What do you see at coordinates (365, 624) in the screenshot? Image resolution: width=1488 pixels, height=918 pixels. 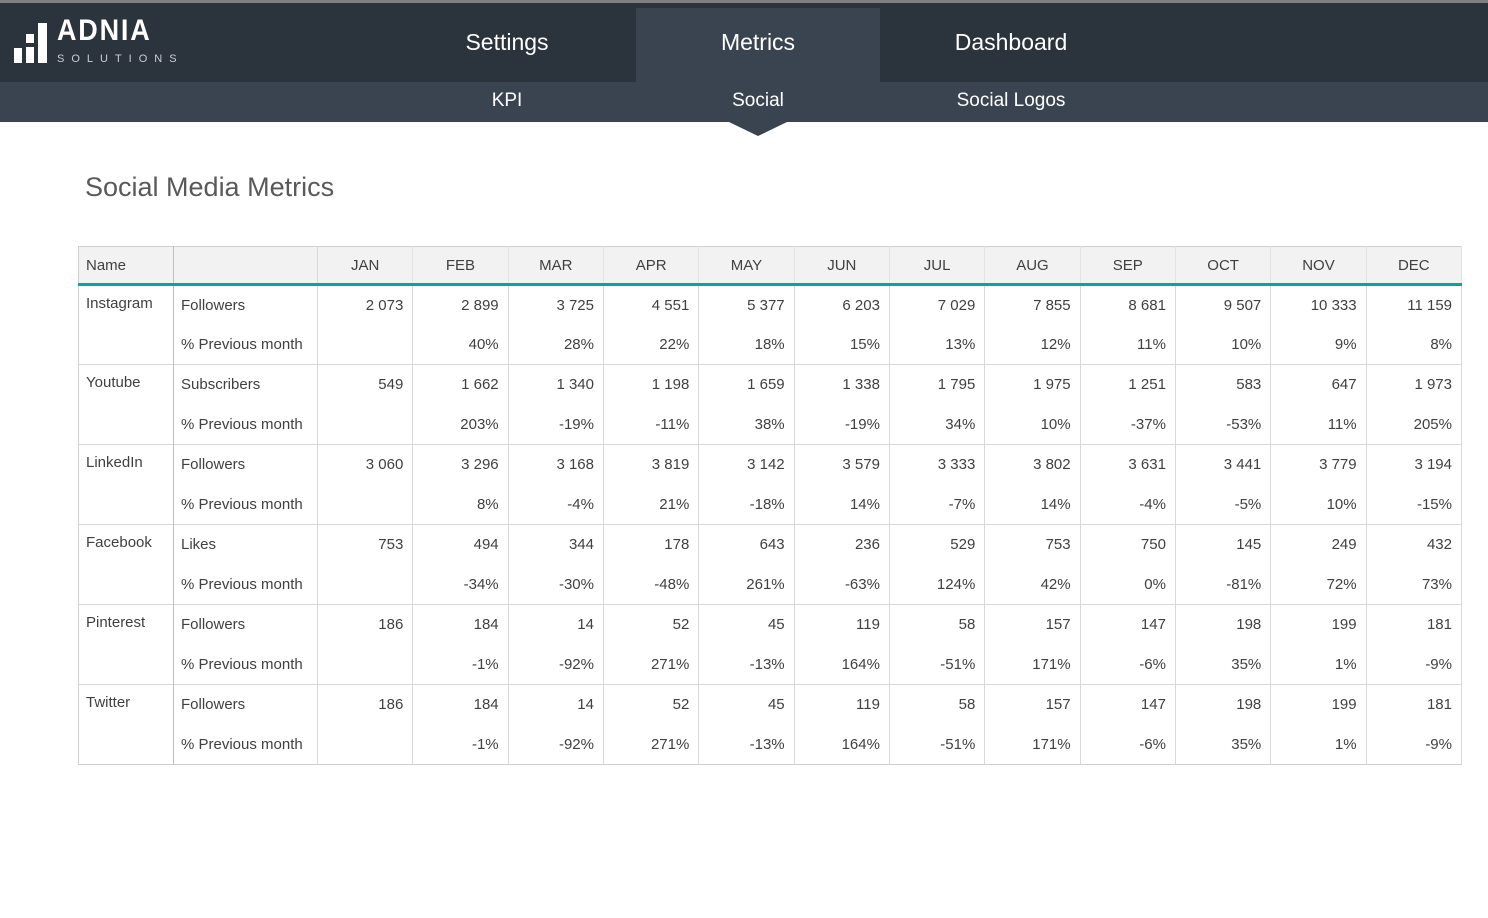 I see `cell-value: 186` at bounding box center [365, 624].